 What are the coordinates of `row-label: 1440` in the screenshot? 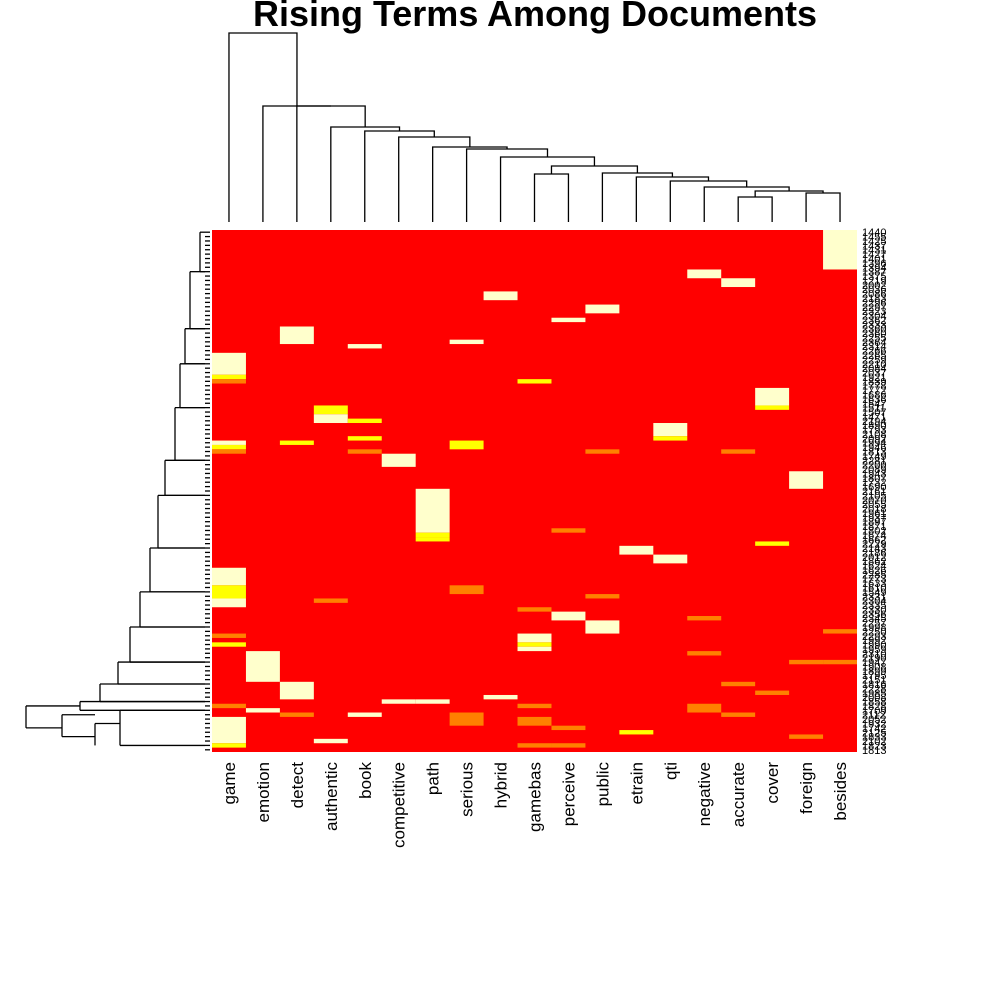 It's located at (874, 233).